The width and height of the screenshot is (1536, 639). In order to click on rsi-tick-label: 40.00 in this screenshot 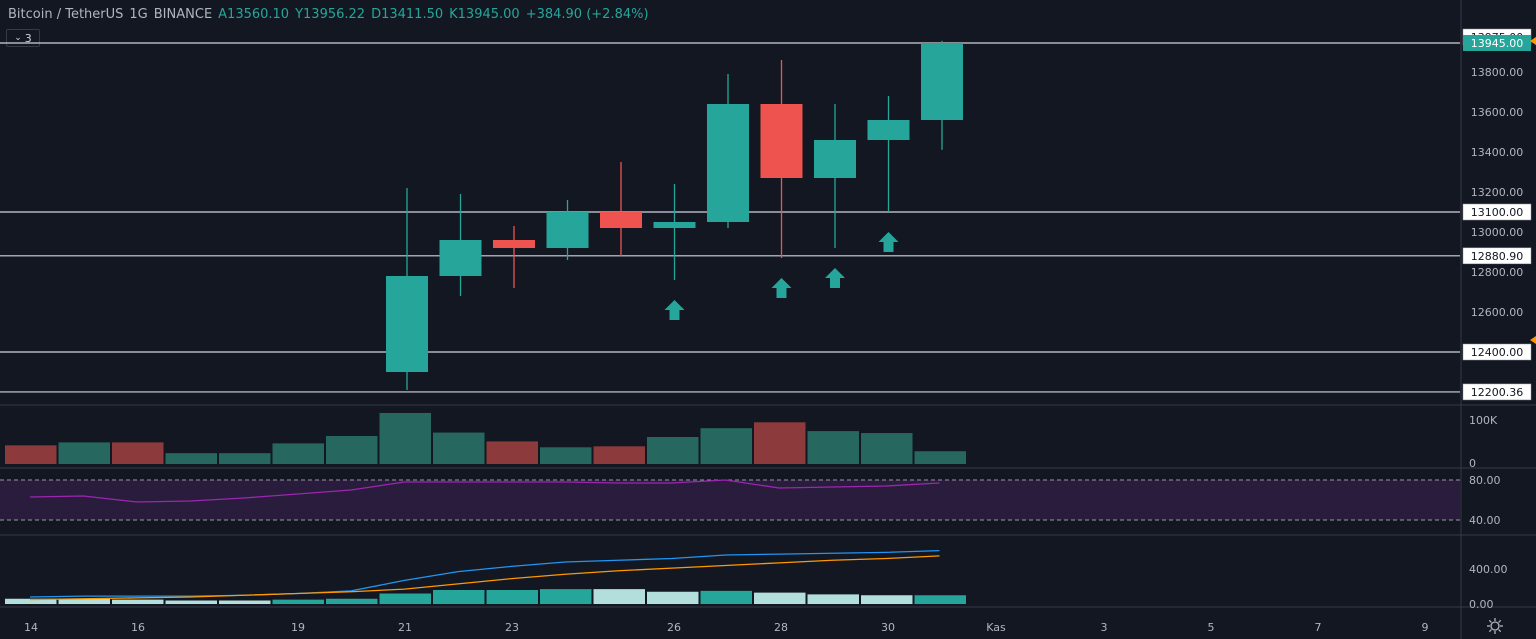, I will do `click(1485, 520)`.